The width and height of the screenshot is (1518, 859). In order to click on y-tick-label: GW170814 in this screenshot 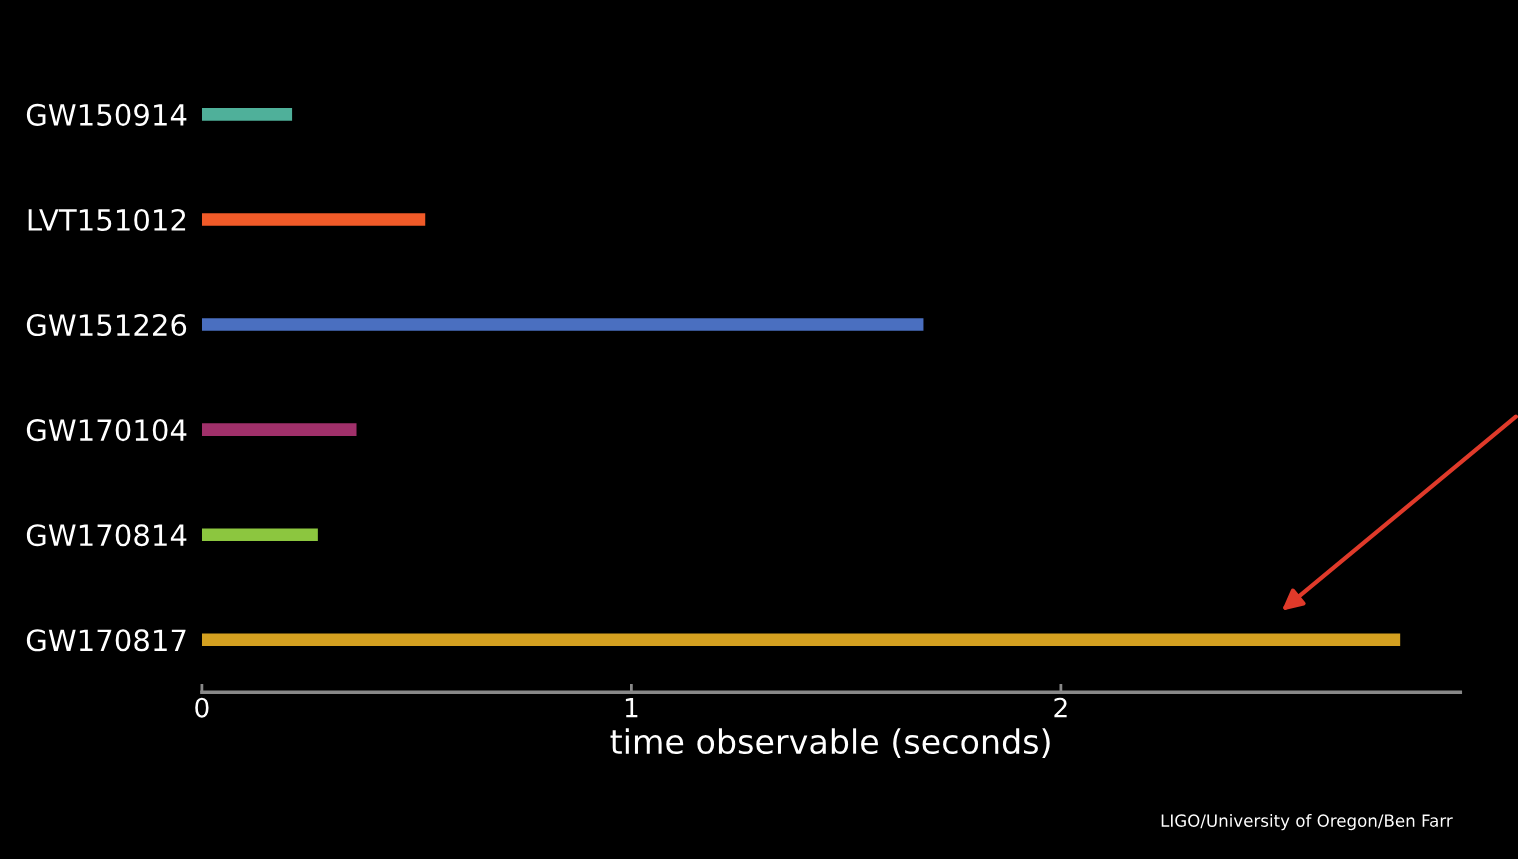, I will do `click(106, 535)`.